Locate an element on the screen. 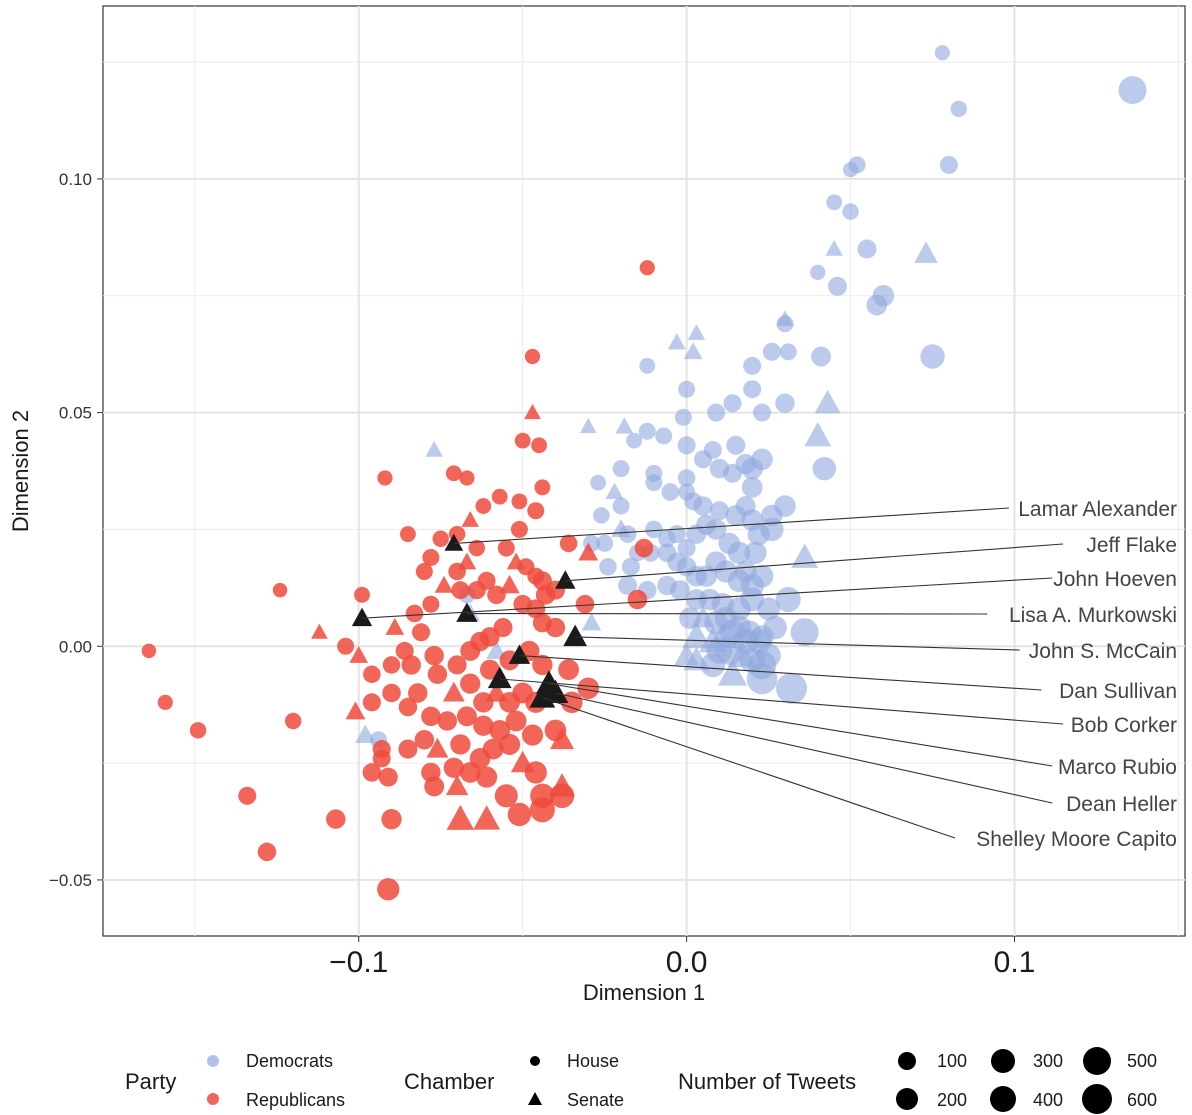 The image size is (1192, 1115). y-axis-label: Dimension 2 is located at coordinates (20, 471).